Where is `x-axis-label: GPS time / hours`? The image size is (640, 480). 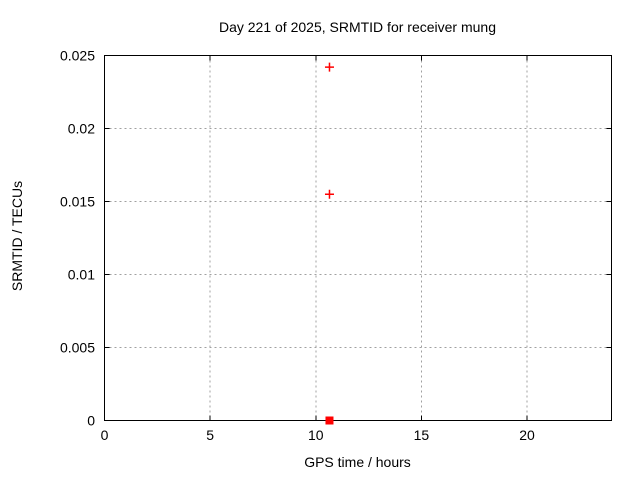
x-axis-label: GPS time / hours is located at coordinates (357, 462).